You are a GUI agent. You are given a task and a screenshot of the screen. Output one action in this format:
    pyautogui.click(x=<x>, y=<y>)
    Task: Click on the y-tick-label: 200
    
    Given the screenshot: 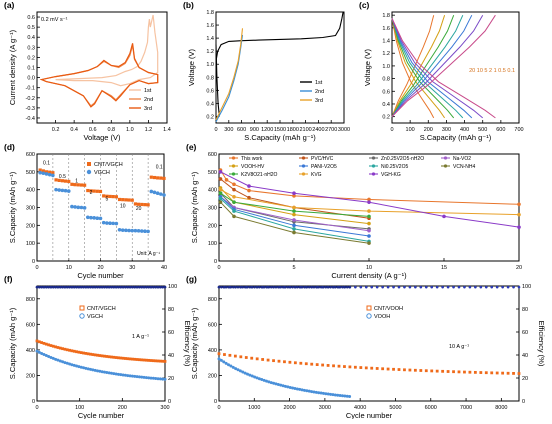 What is the action you would take?
    pyautogui.click(x=30, y=376)
    